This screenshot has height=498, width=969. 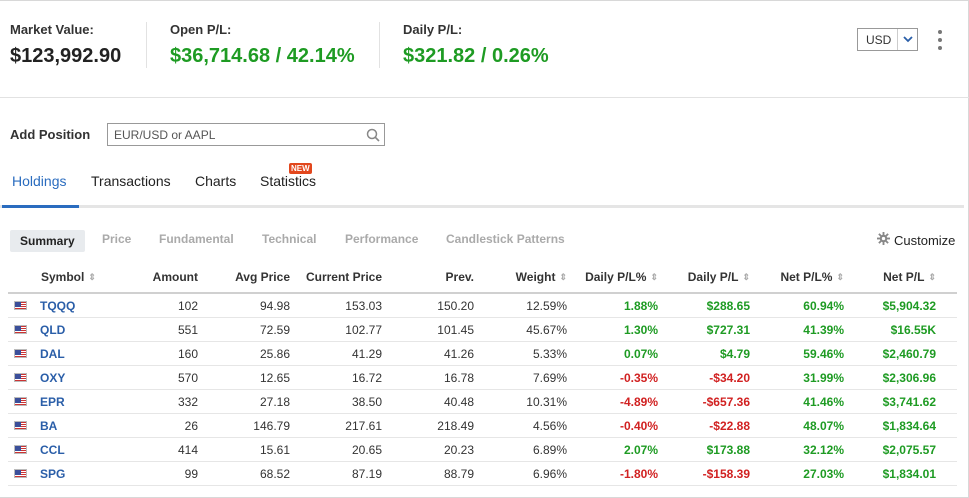 I want to click on search-icon, so click(x=373, y=135).